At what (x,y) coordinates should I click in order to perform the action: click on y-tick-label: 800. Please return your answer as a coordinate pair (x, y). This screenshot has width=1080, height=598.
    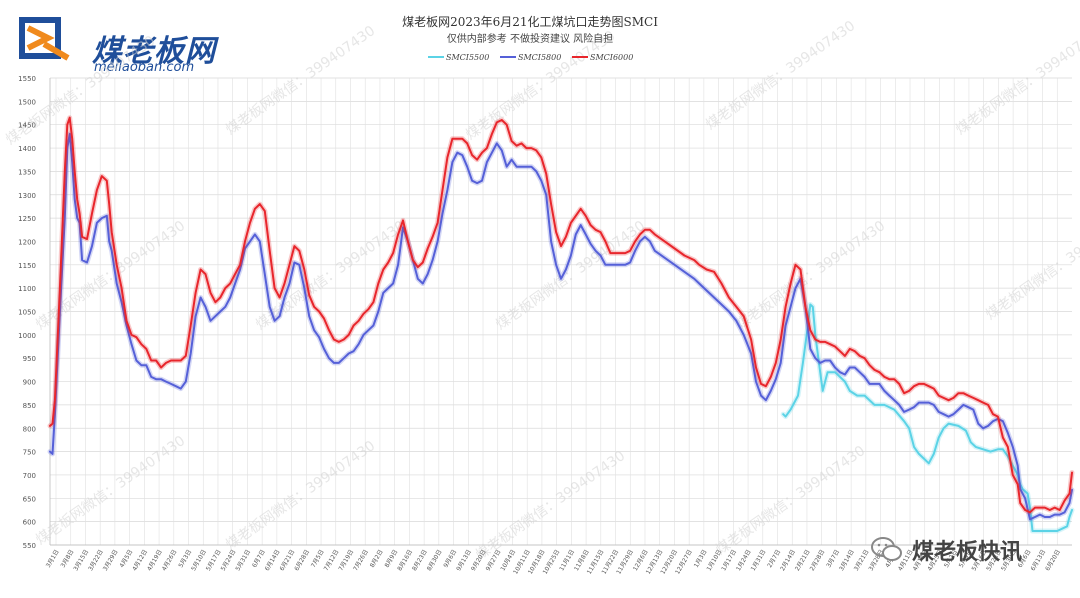
    Looking at the image, I should click on (29, 429).